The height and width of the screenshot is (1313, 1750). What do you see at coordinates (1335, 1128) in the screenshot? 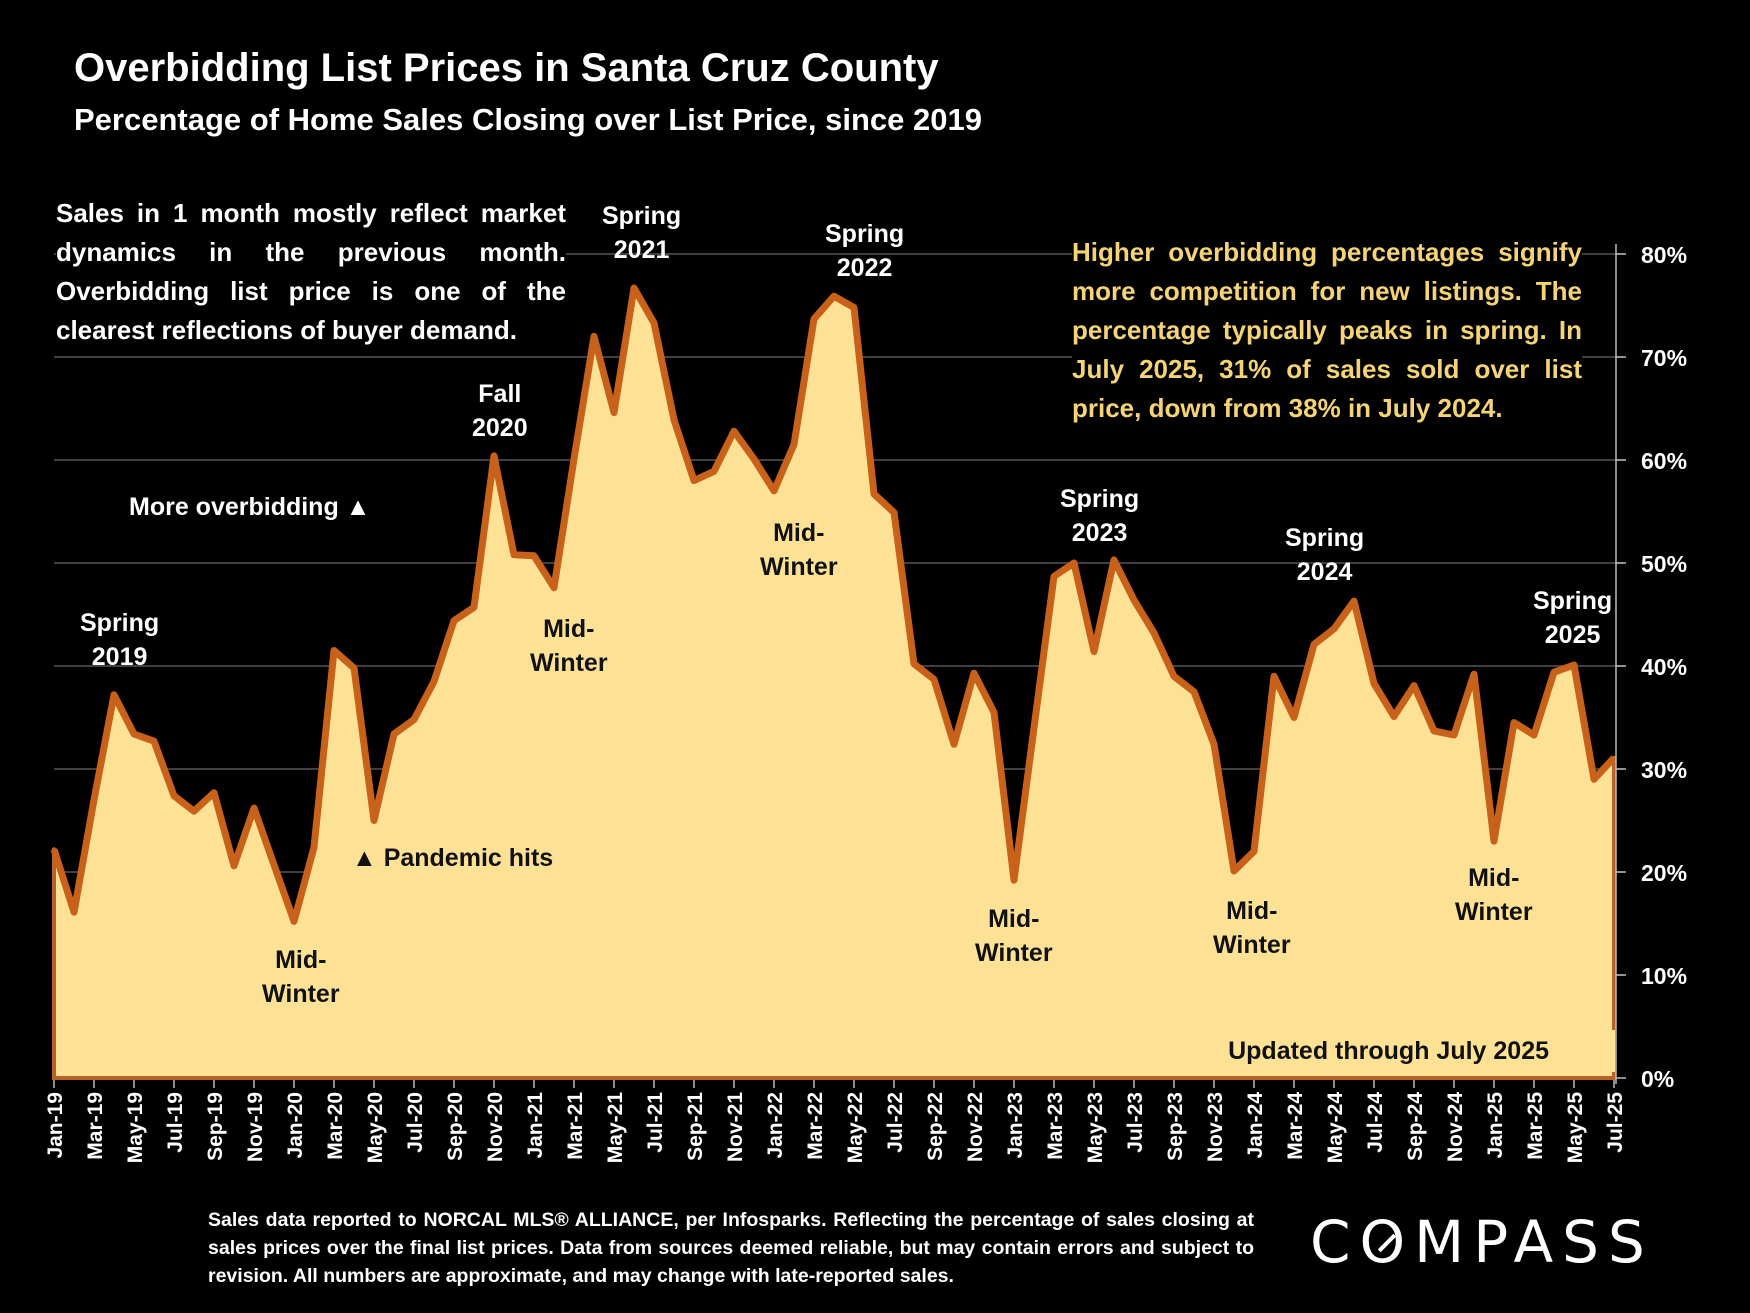
I see `x-tick-label: May-24` at bounding box center [1335, 1128].